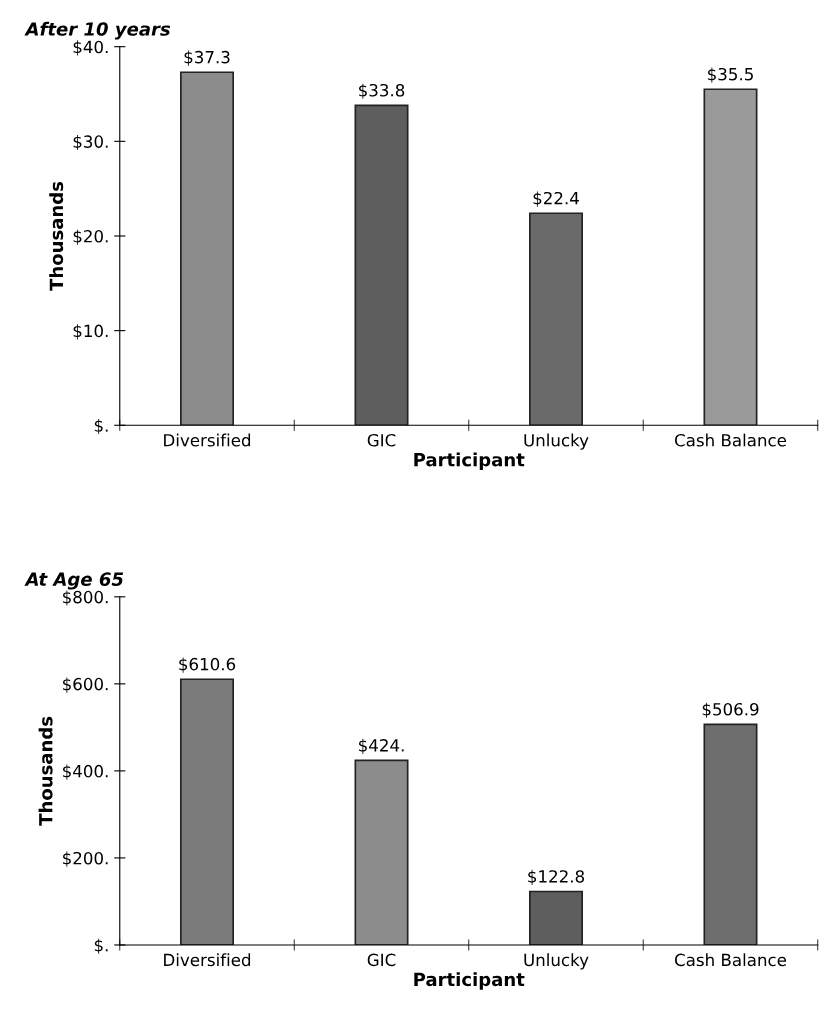  Describe the element at coordinates (730, 75) in the screenshot. I see `data-label: $35.5` at that location.